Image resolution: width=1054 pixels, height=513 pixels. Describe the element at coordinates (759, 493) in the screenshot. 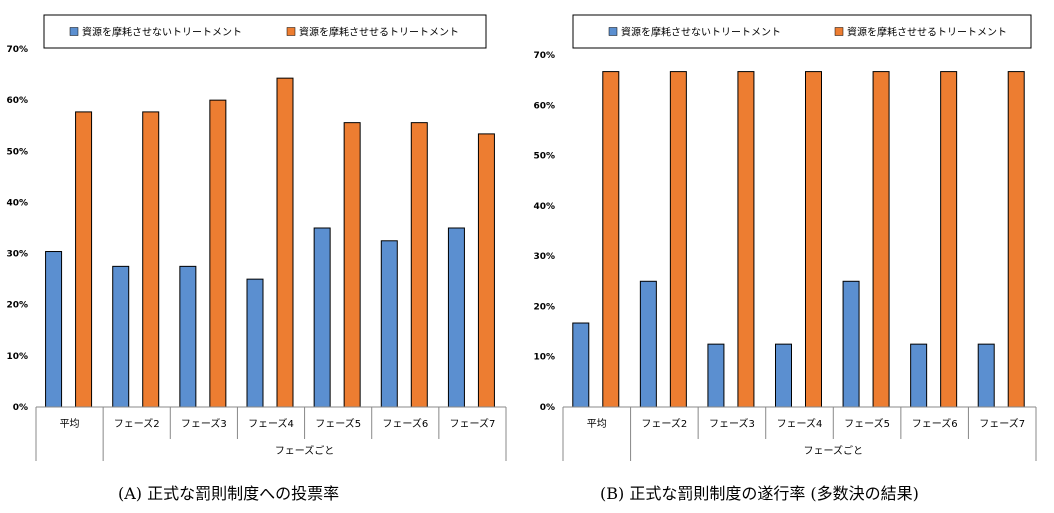

I see `caption-b: (B) 正式な罰則制度の遂行率 (多数決の結果)` at that location.